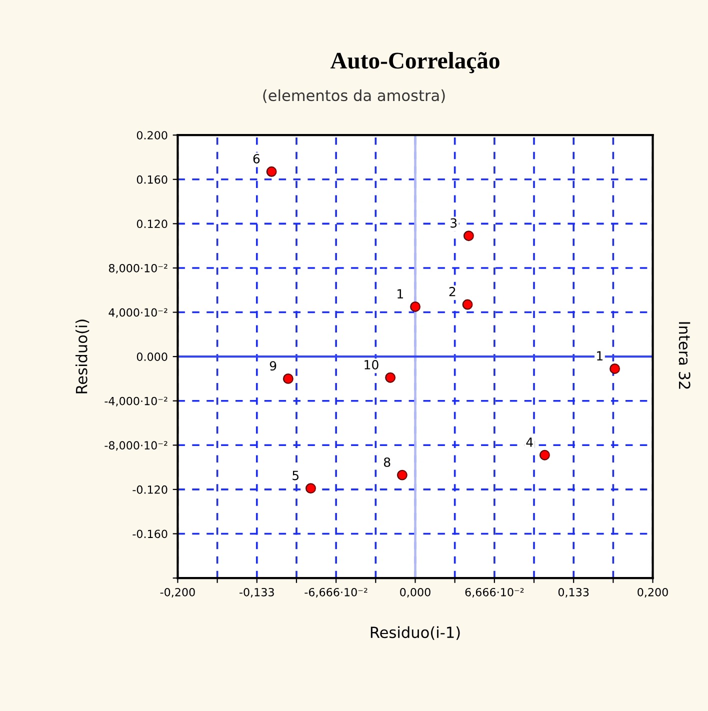 The height and width of the screenshot is (711, 708). I want to click on annotation: 8, so click(387, 462).